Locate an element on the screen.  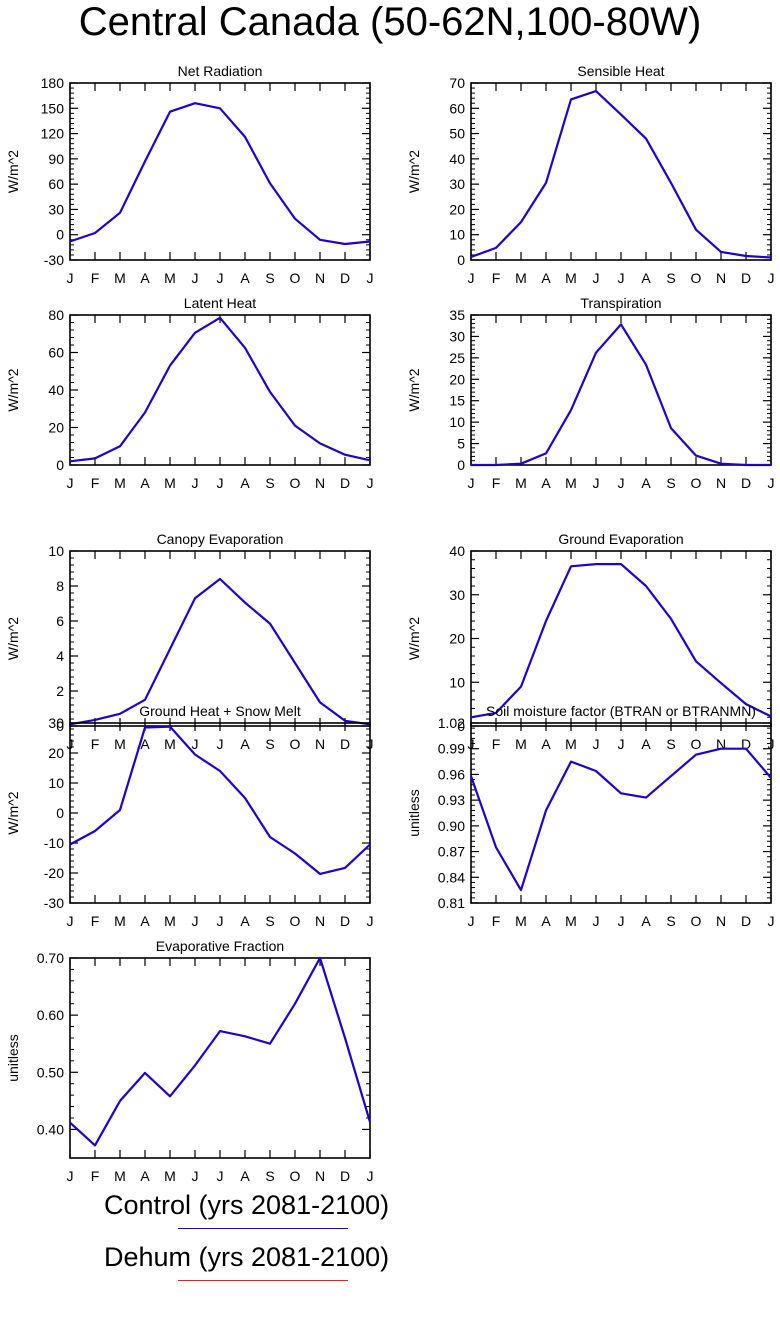
y-tick-label: 0.50 is located at coordinates (50, 1072).